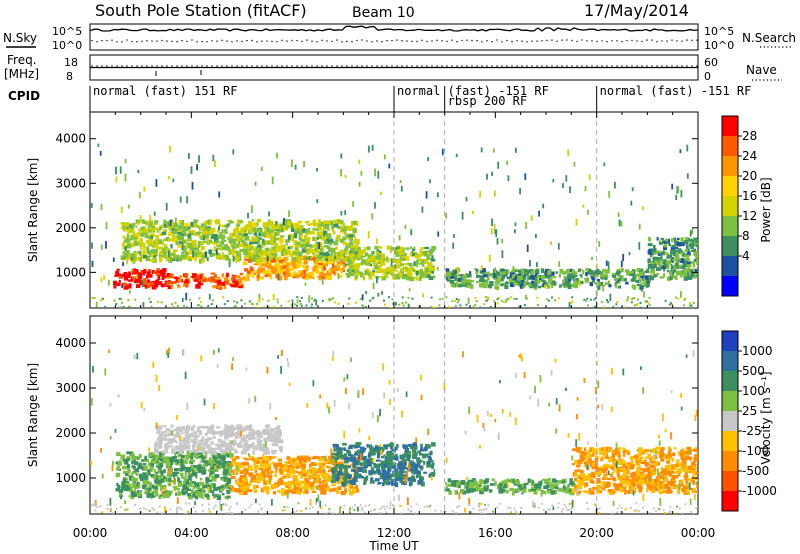 The image size is (800, 554). I want to click on noise-right-tick-top: 10^5, so click(719, 31).